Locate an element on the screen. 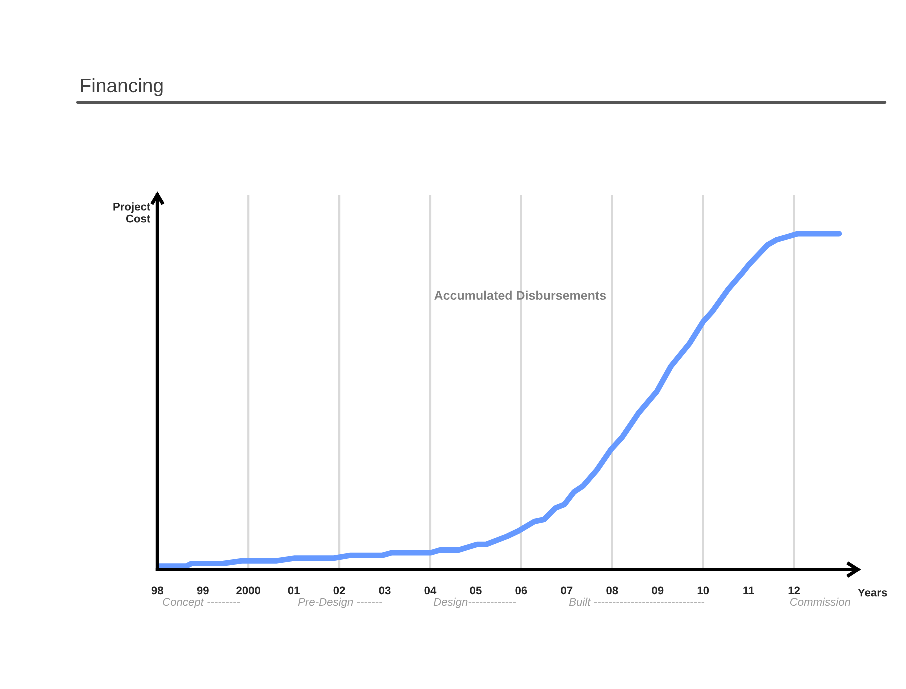 This screenshot has height=689, width=906. x-tick-label: 99 is located at coordinates (203, 590).